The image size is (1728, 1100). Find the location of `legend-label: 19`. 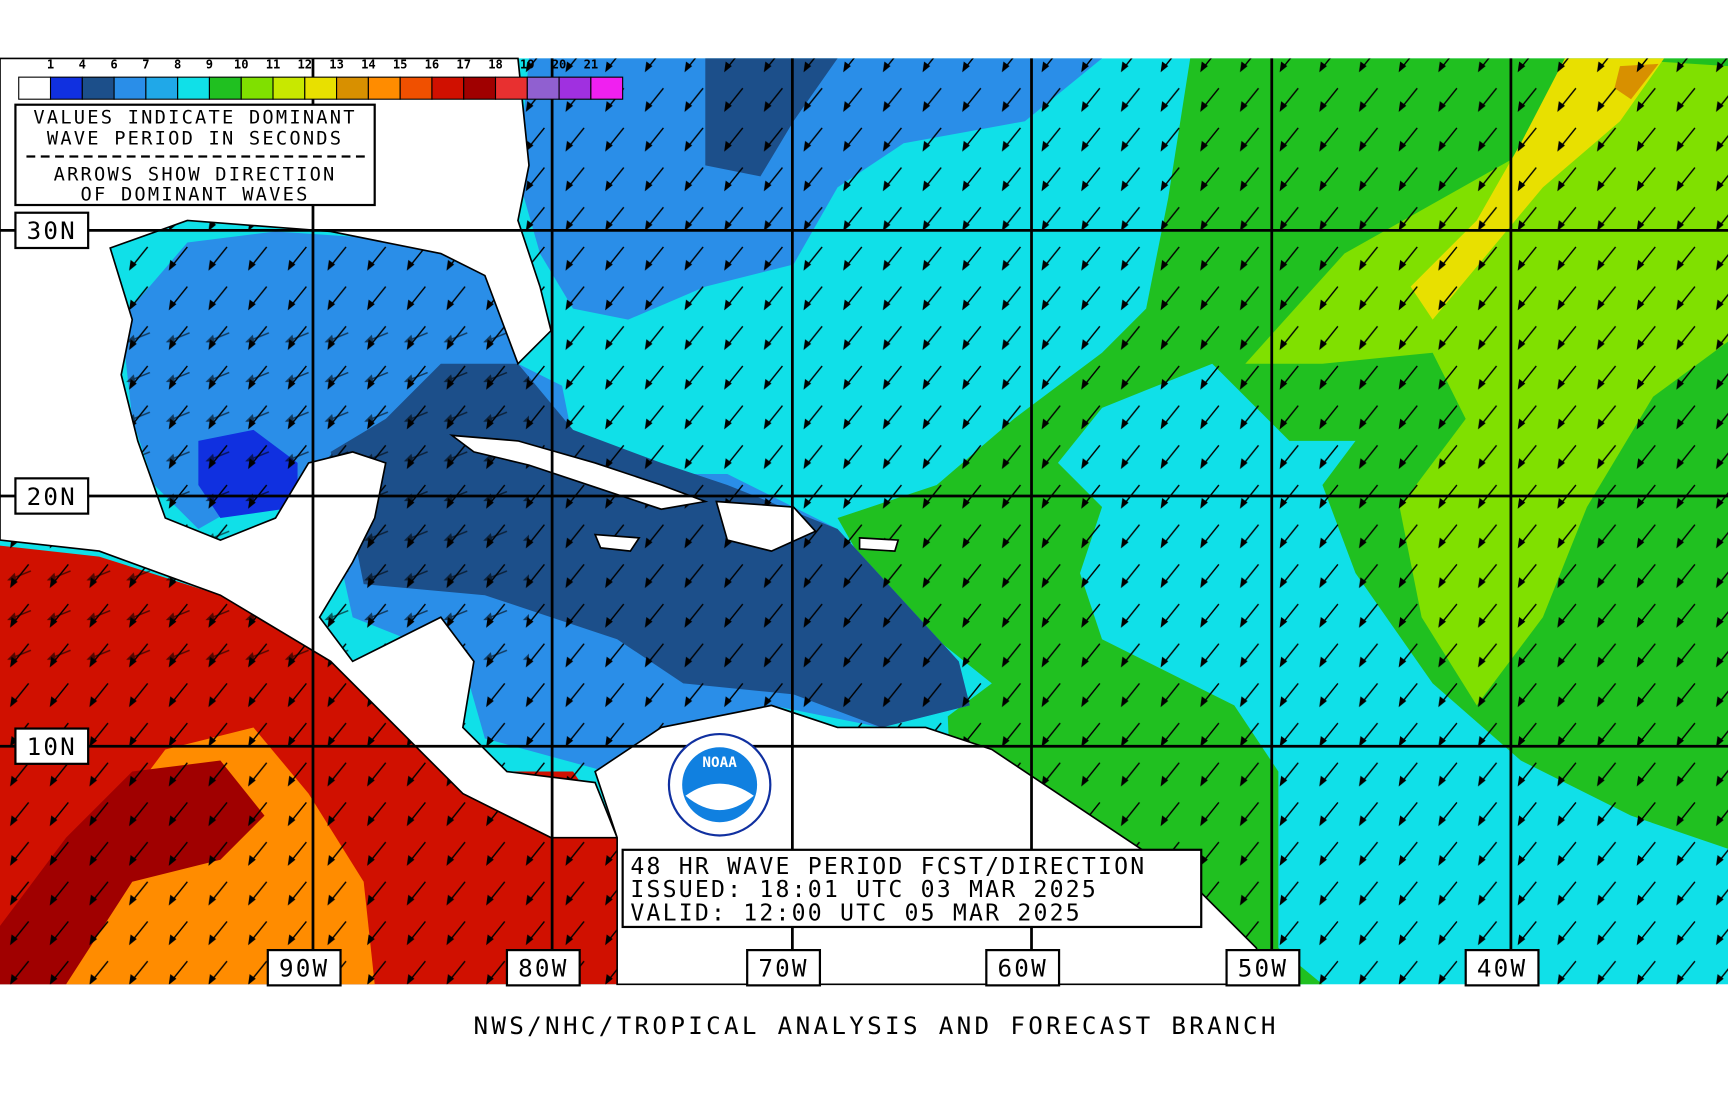

legend-label: 19 is located at coordinates (527, 64).